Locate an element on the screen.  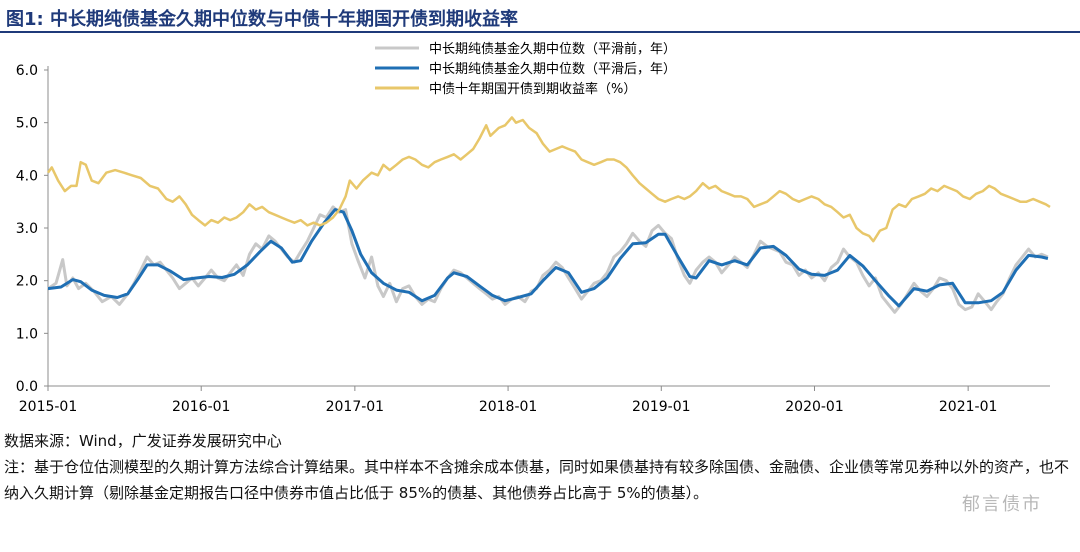
x-tick-label: 2020-01 is located at coordinates (814, 407).